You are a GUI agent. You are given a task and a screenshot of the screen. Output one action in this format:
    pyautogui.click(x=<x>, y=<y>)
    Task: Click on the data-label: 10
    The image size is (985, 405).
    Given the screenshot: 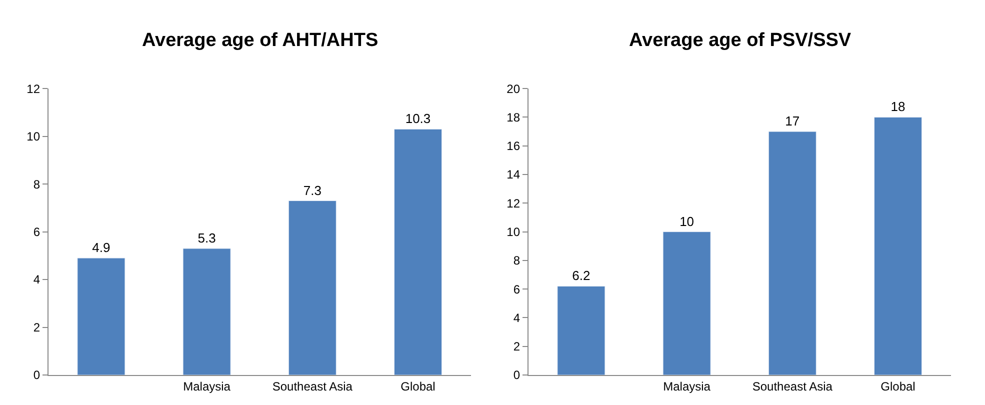 What is the action you would take?
    pyautogui.click(x=687, y=221)
    